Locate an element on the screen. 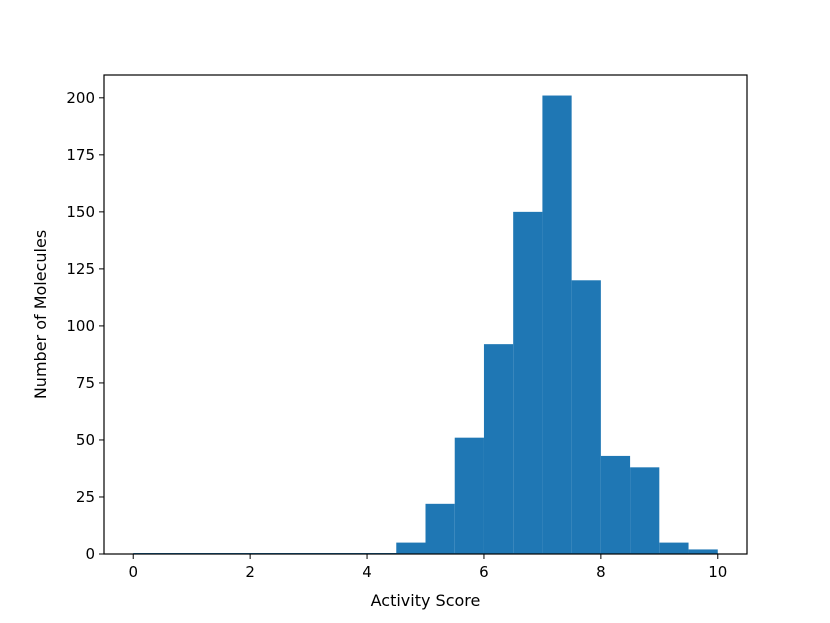  x-axis-label: Activity Score is located at coordinates (426, 600).